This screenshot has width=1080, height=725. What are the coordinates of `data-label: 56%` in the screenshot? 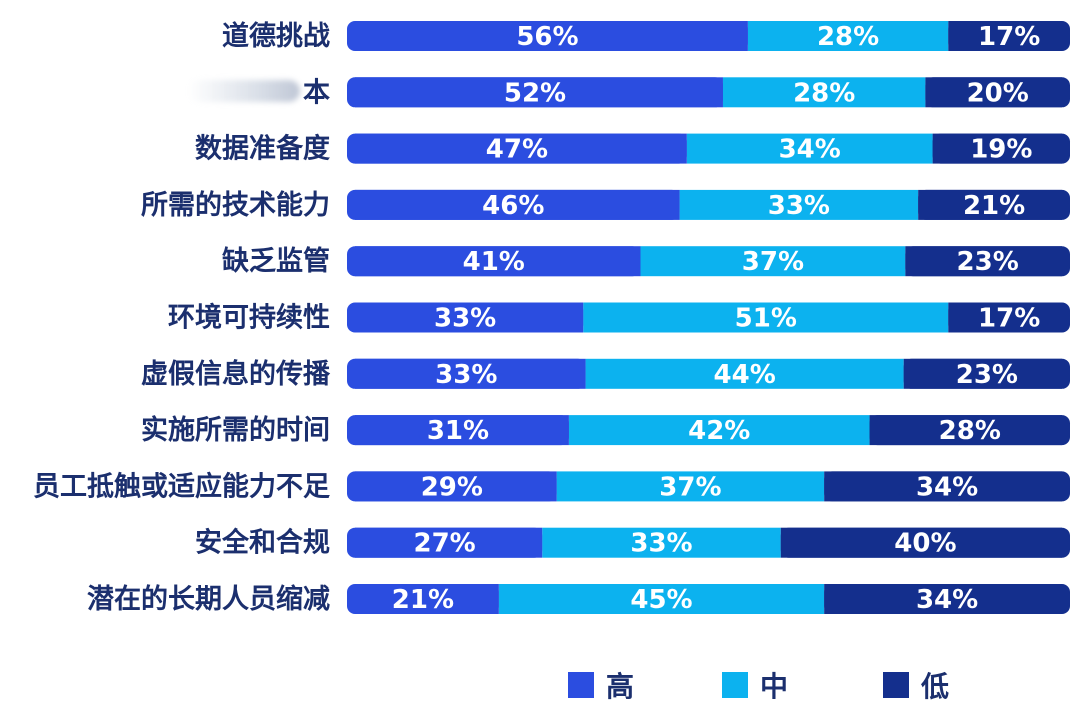 It's located at (547, 37).